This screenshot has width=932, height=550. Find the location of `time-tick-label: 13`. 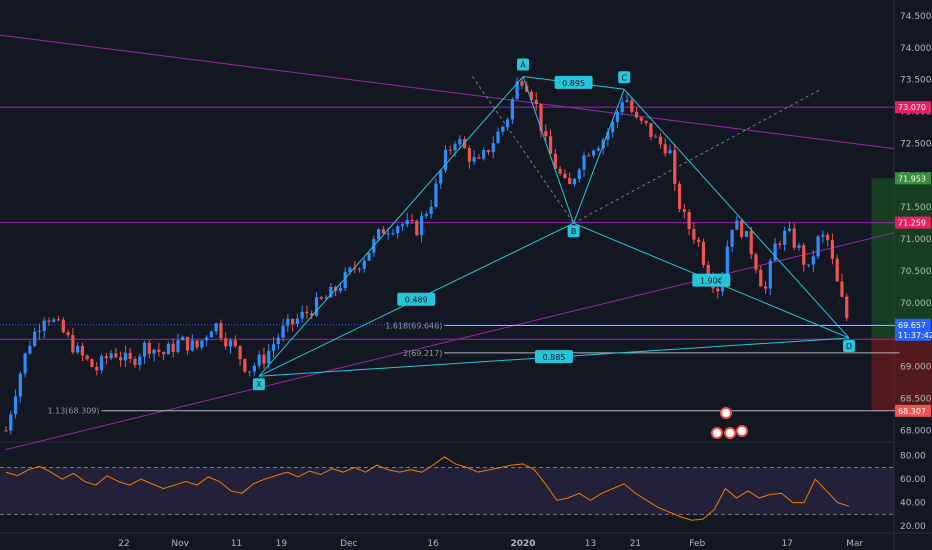

time-tick-label: 13 is located at coordinates (590, 544).